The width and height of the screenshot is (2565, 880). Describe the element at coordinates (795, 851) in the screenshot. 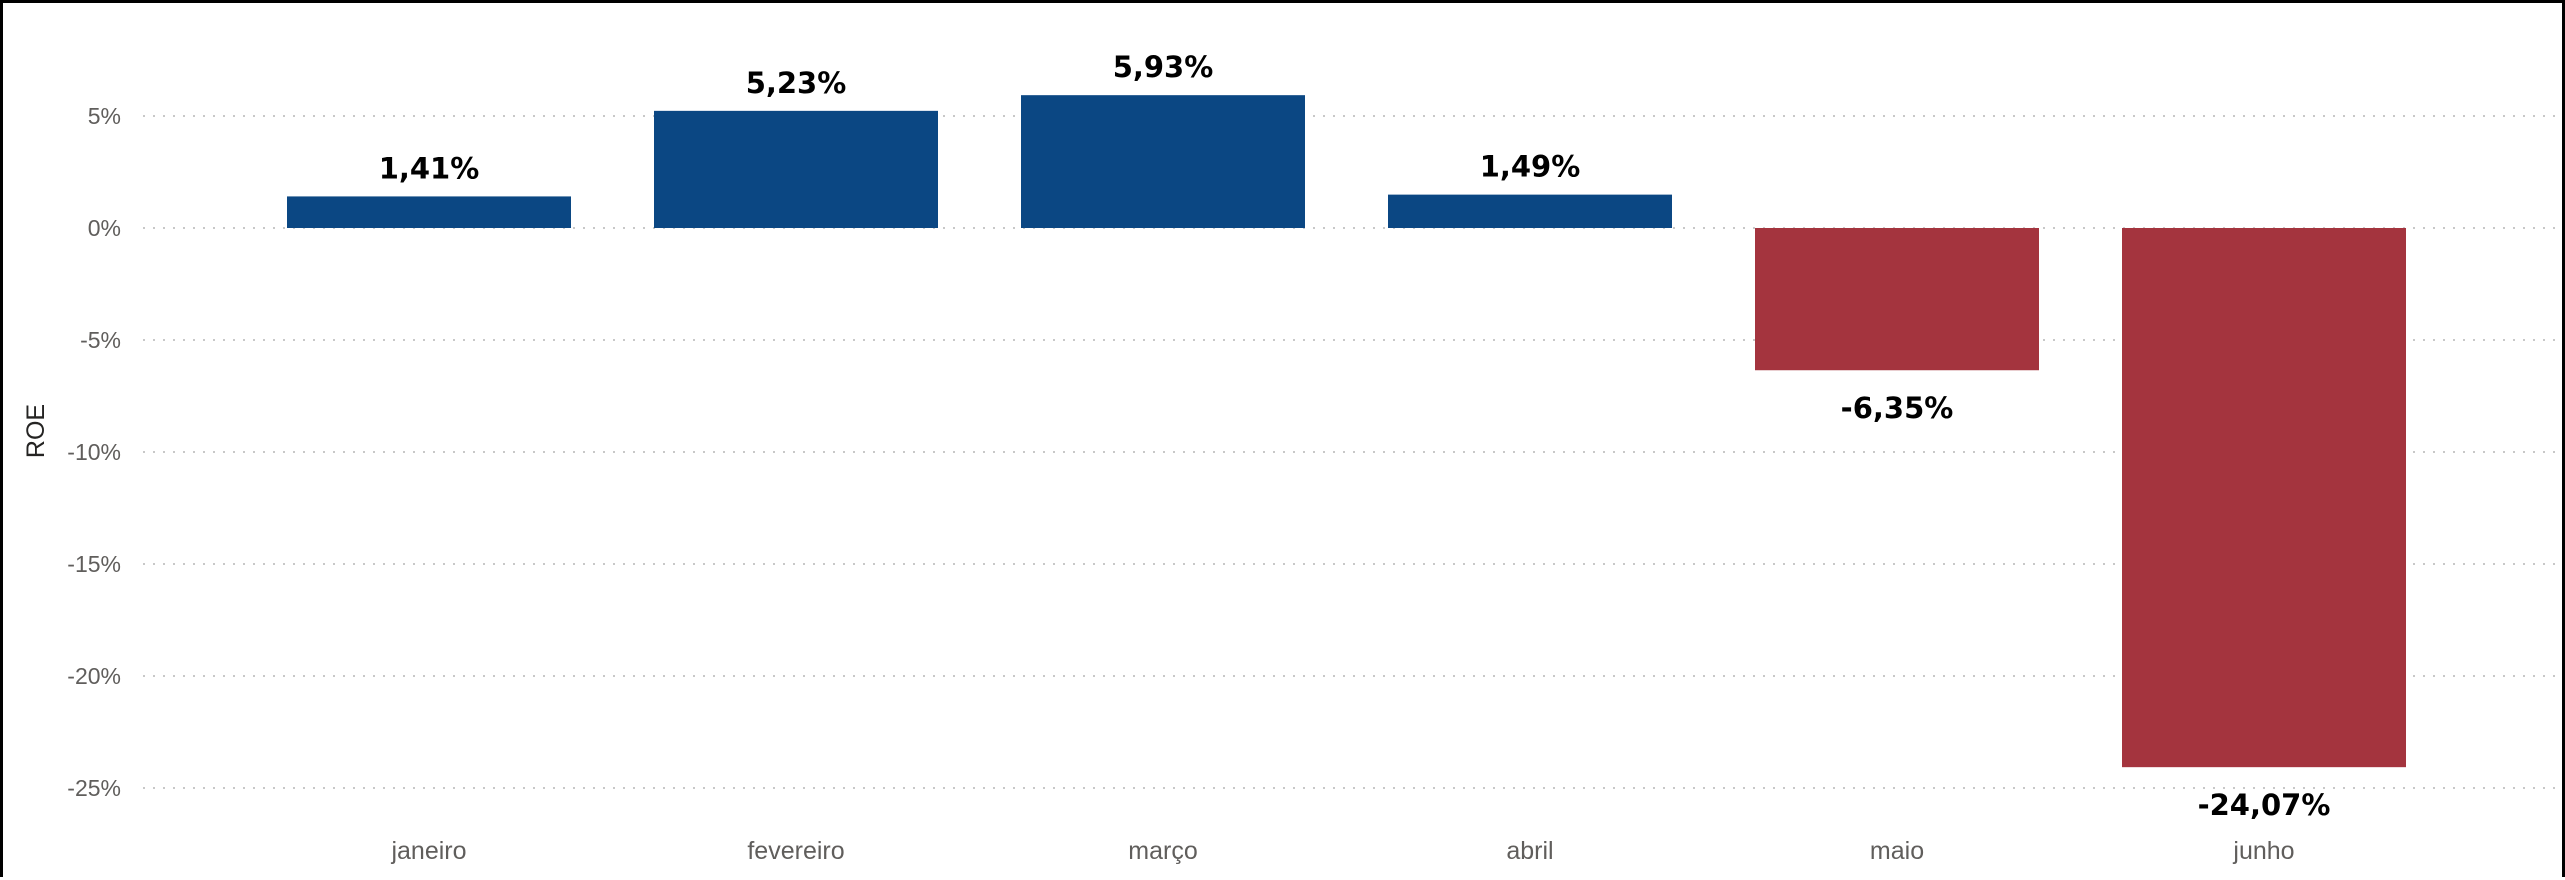

I see `x-tick-label: fevereiro` at that location.